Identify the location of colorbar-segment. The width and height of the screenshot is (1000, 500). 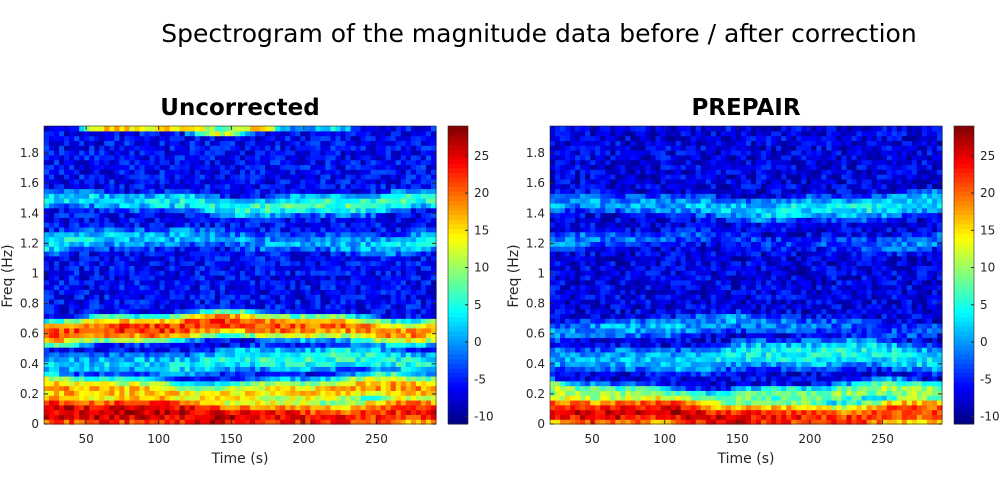
(458, 142).